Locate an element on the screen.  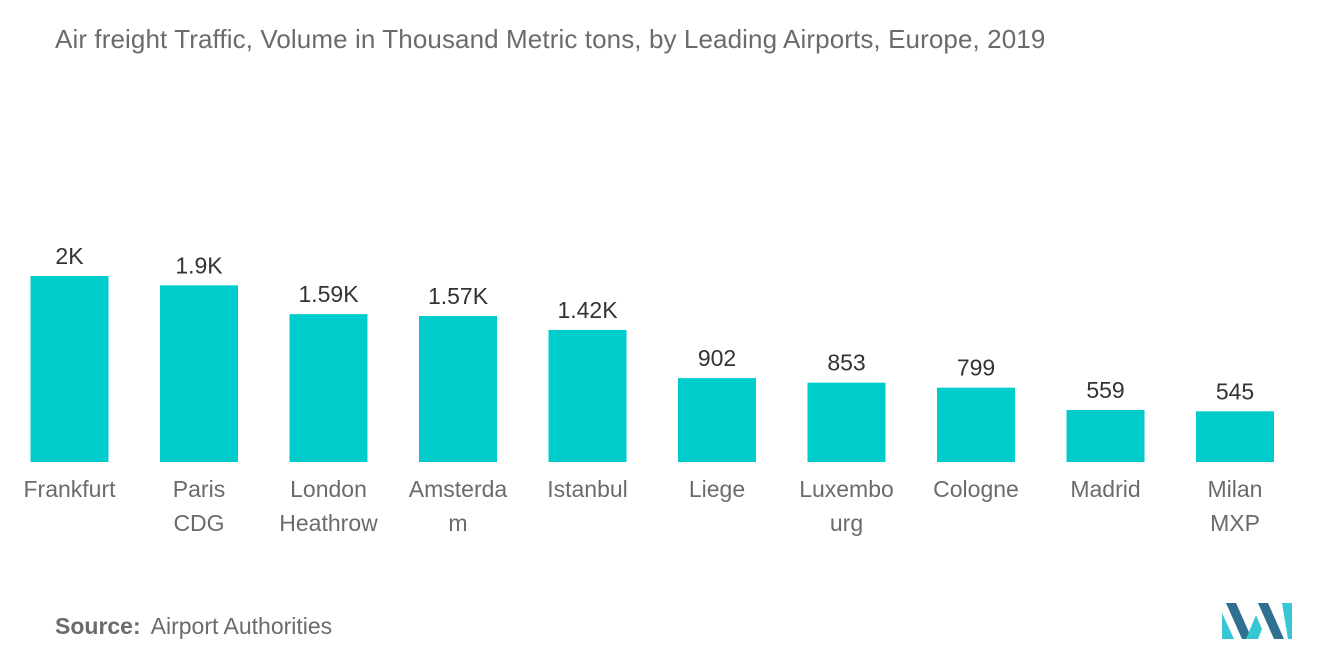
bar-milan-mxp is located at coordinates (1235, 436).